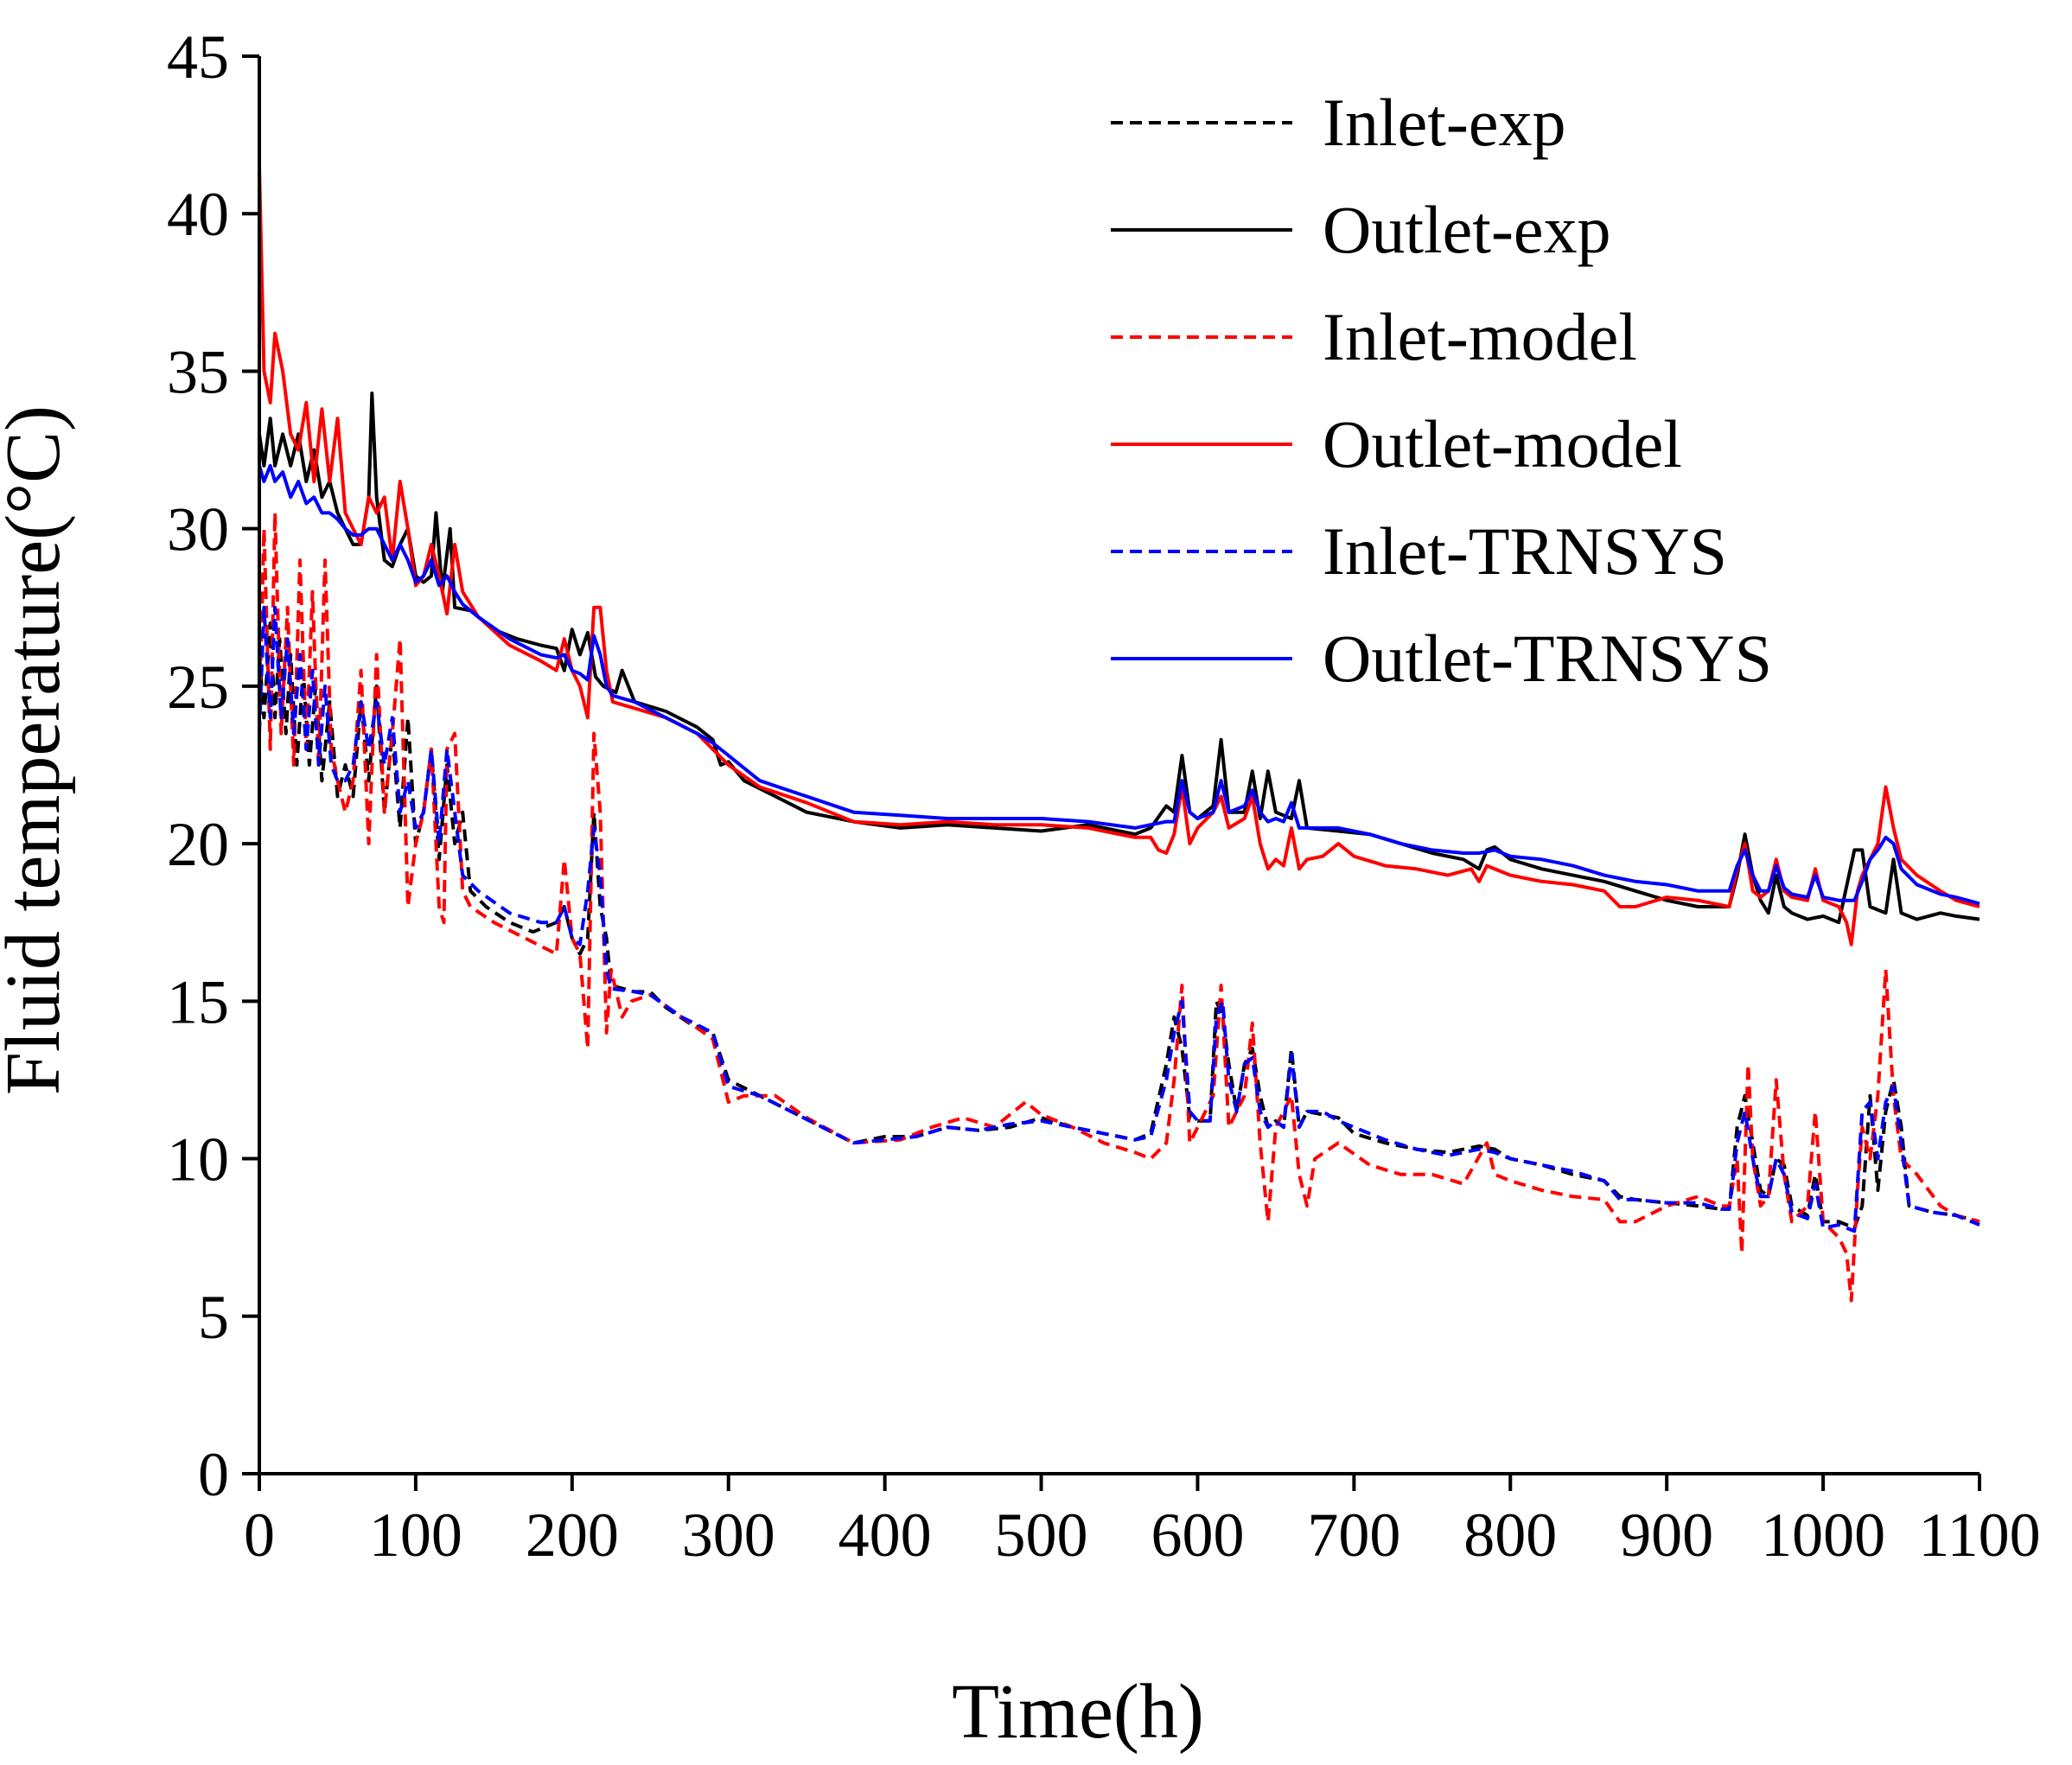  Describe the element at coordinates (1503, 443) in the screenshot. I see `legend-label-outlet-model: Outlet-model` at that location.